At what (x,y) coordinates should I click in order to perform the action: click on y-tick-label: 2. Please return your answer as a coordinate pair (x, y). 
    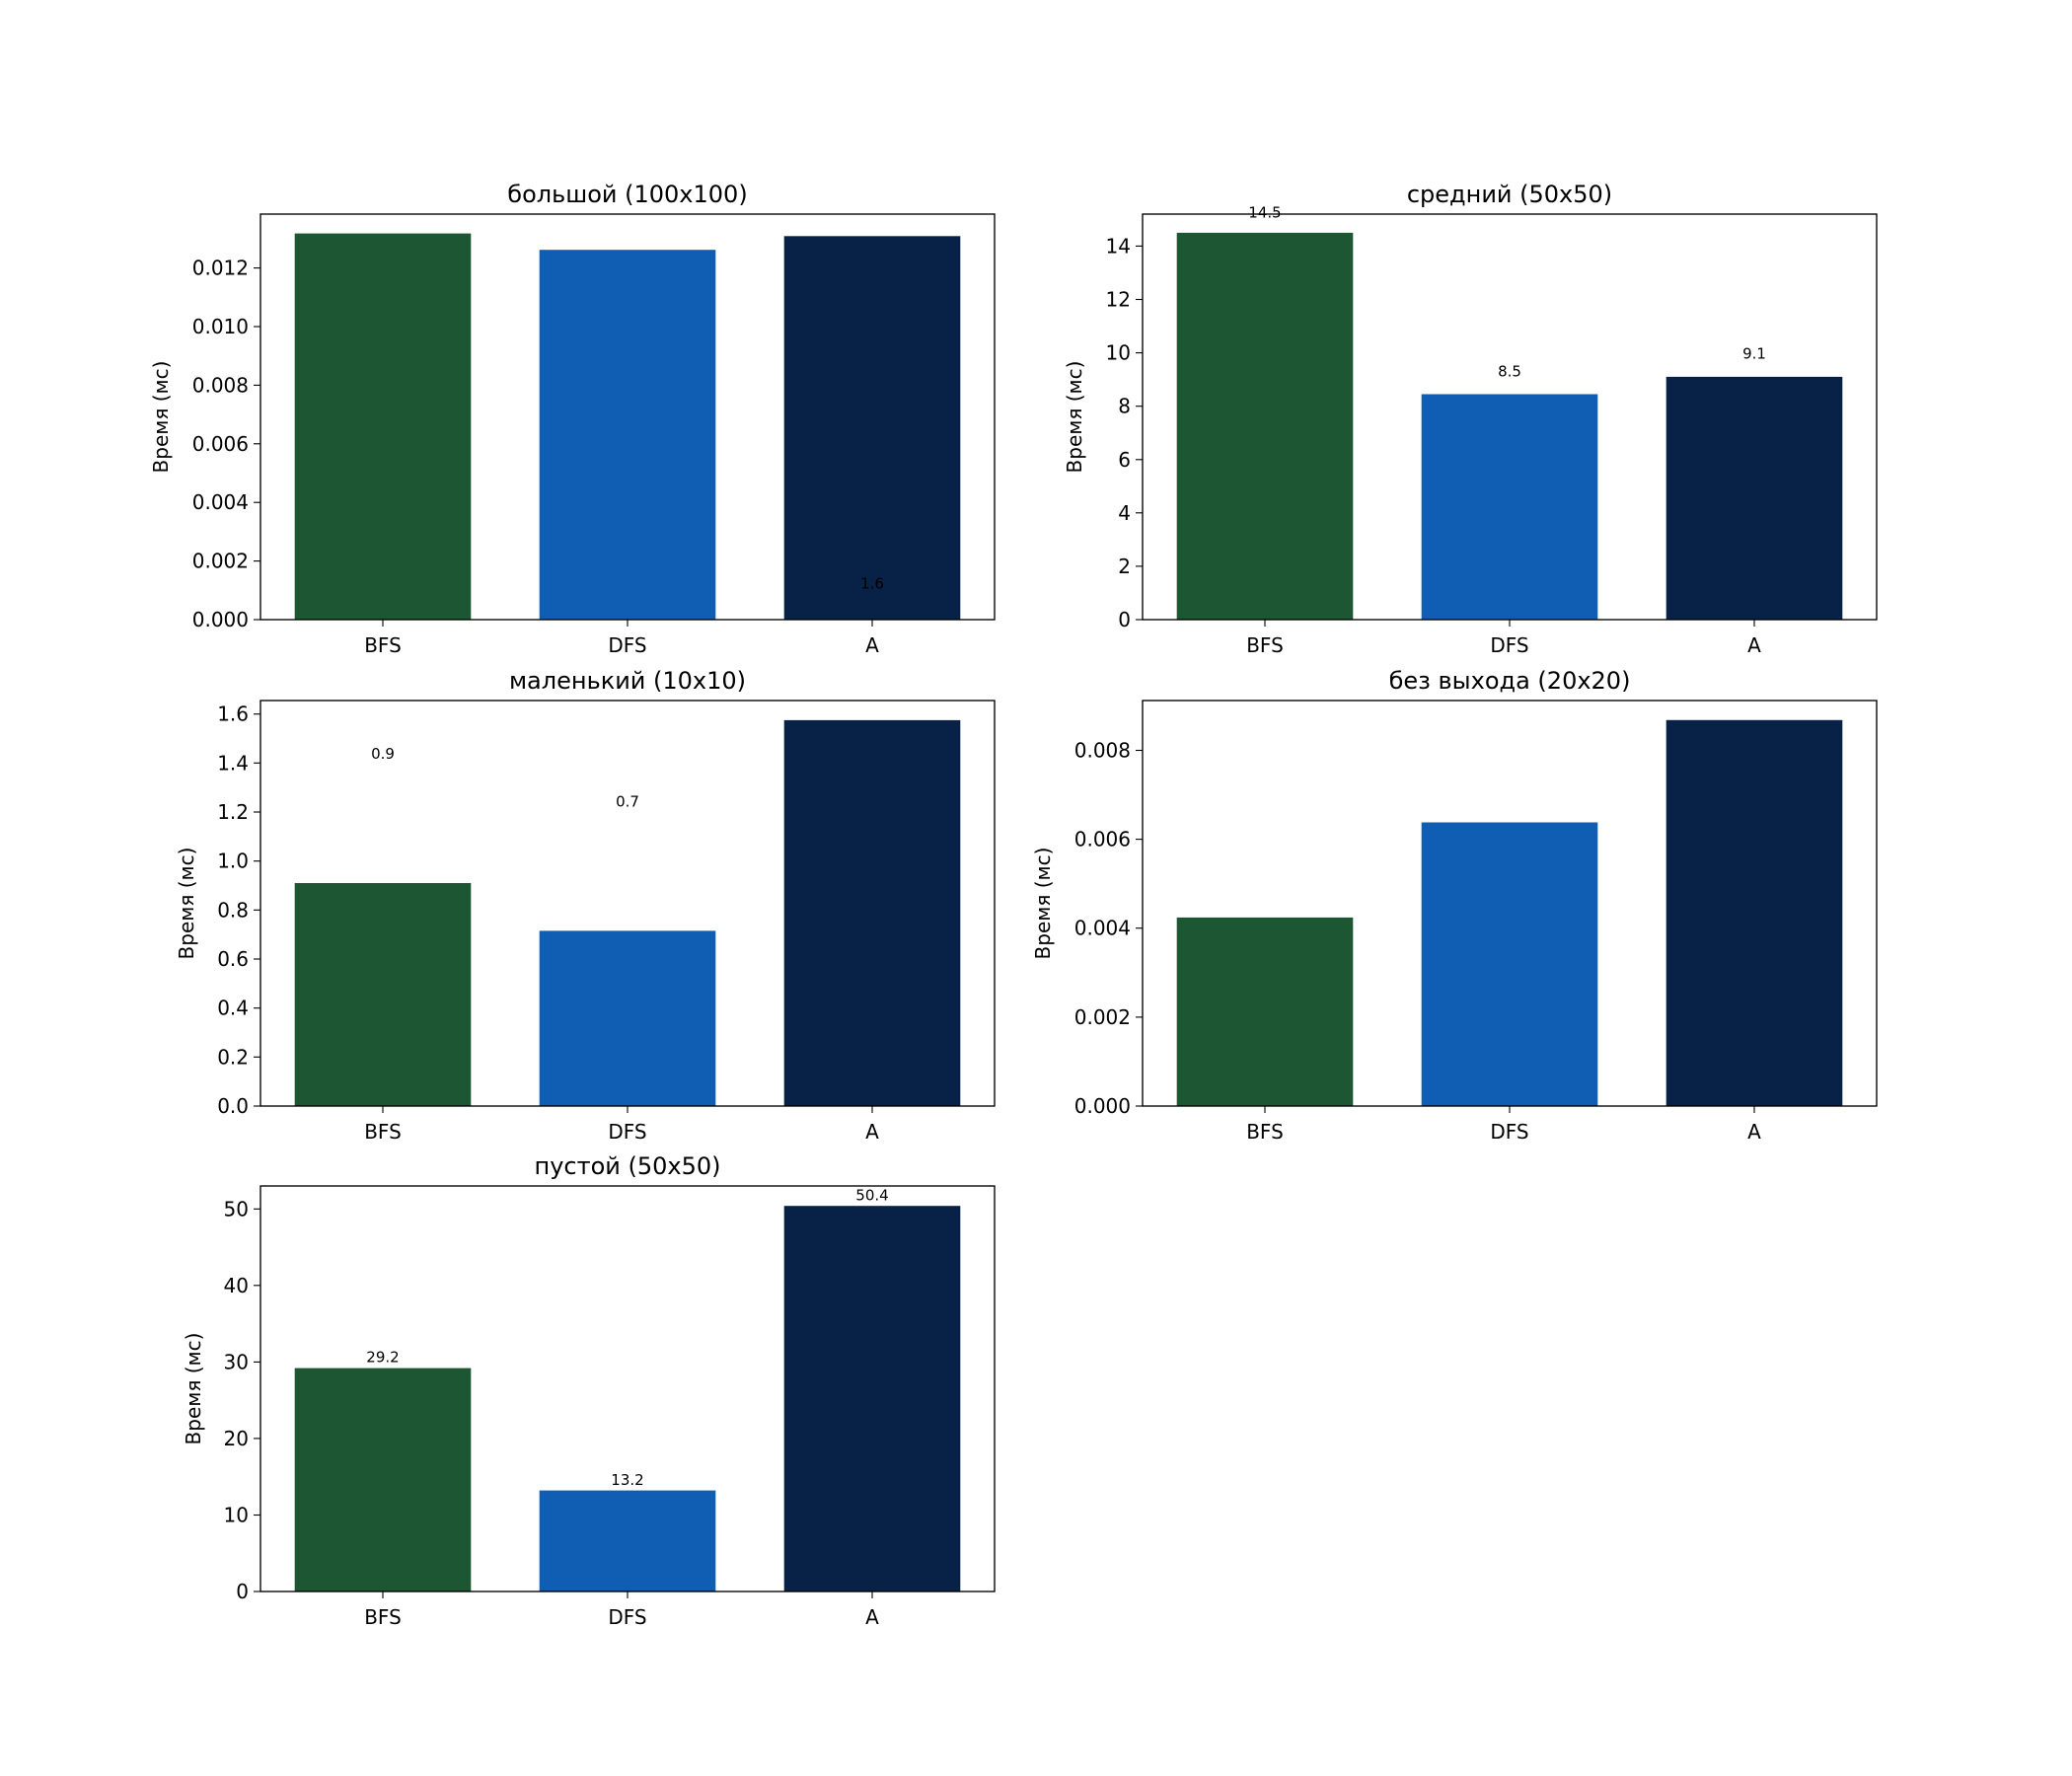
    Looking at the image, I should click on (1125, 566).